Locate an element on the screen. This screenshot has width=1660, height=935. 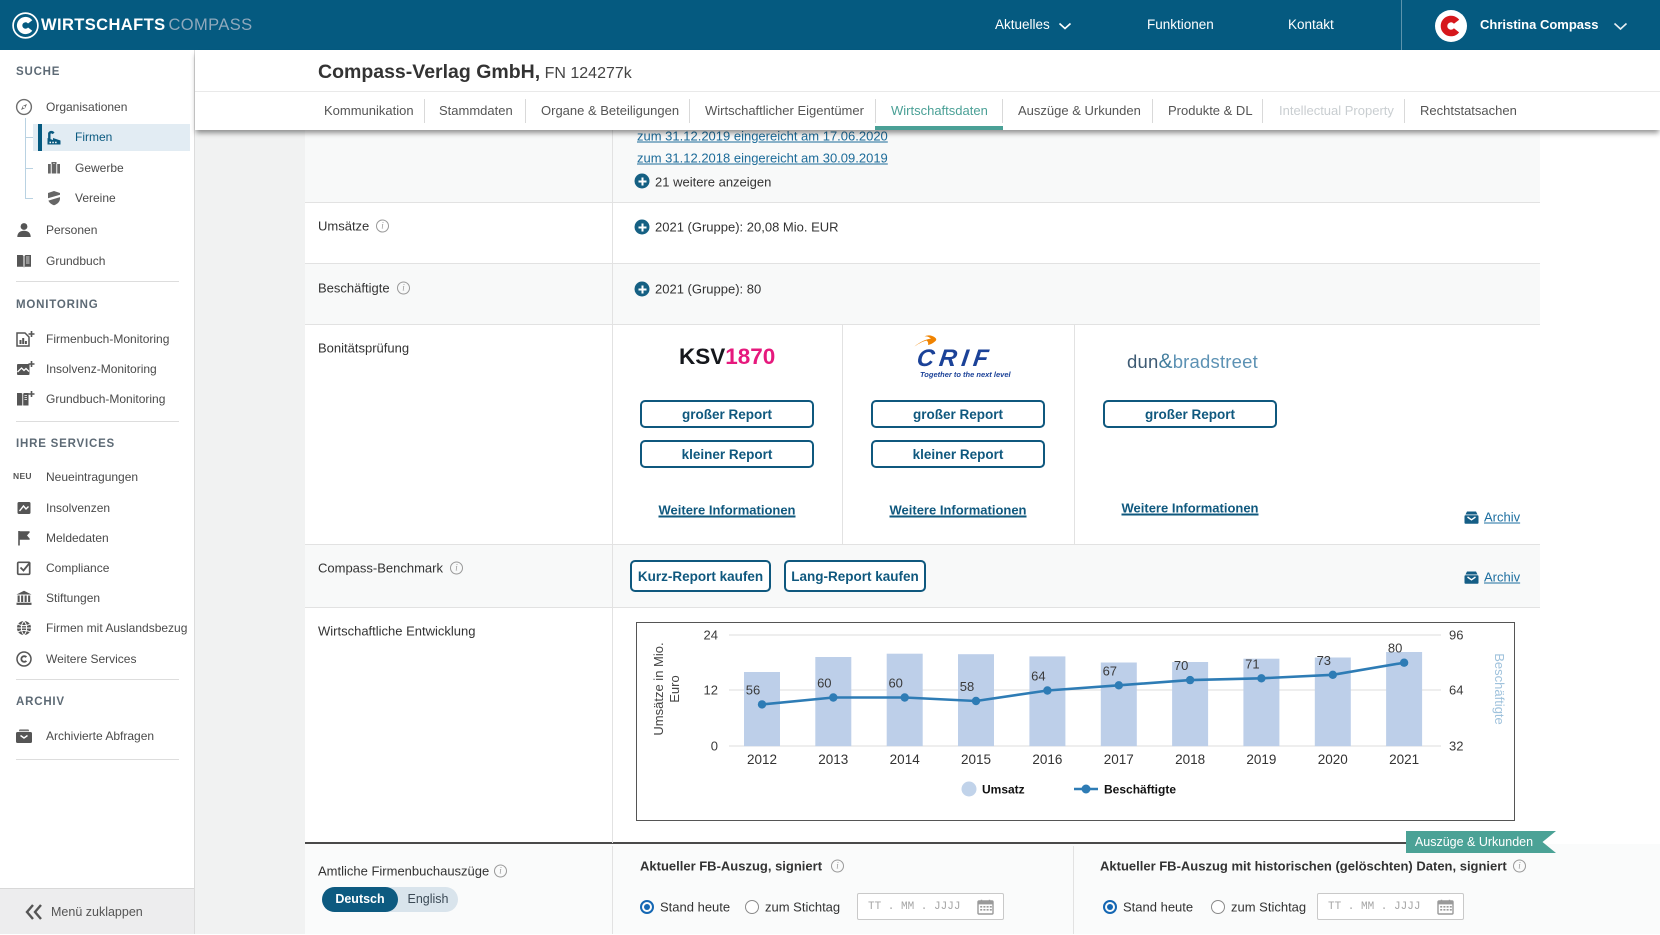
svg-text: Umsätze in Mio. is located at coordinates (658, 688).